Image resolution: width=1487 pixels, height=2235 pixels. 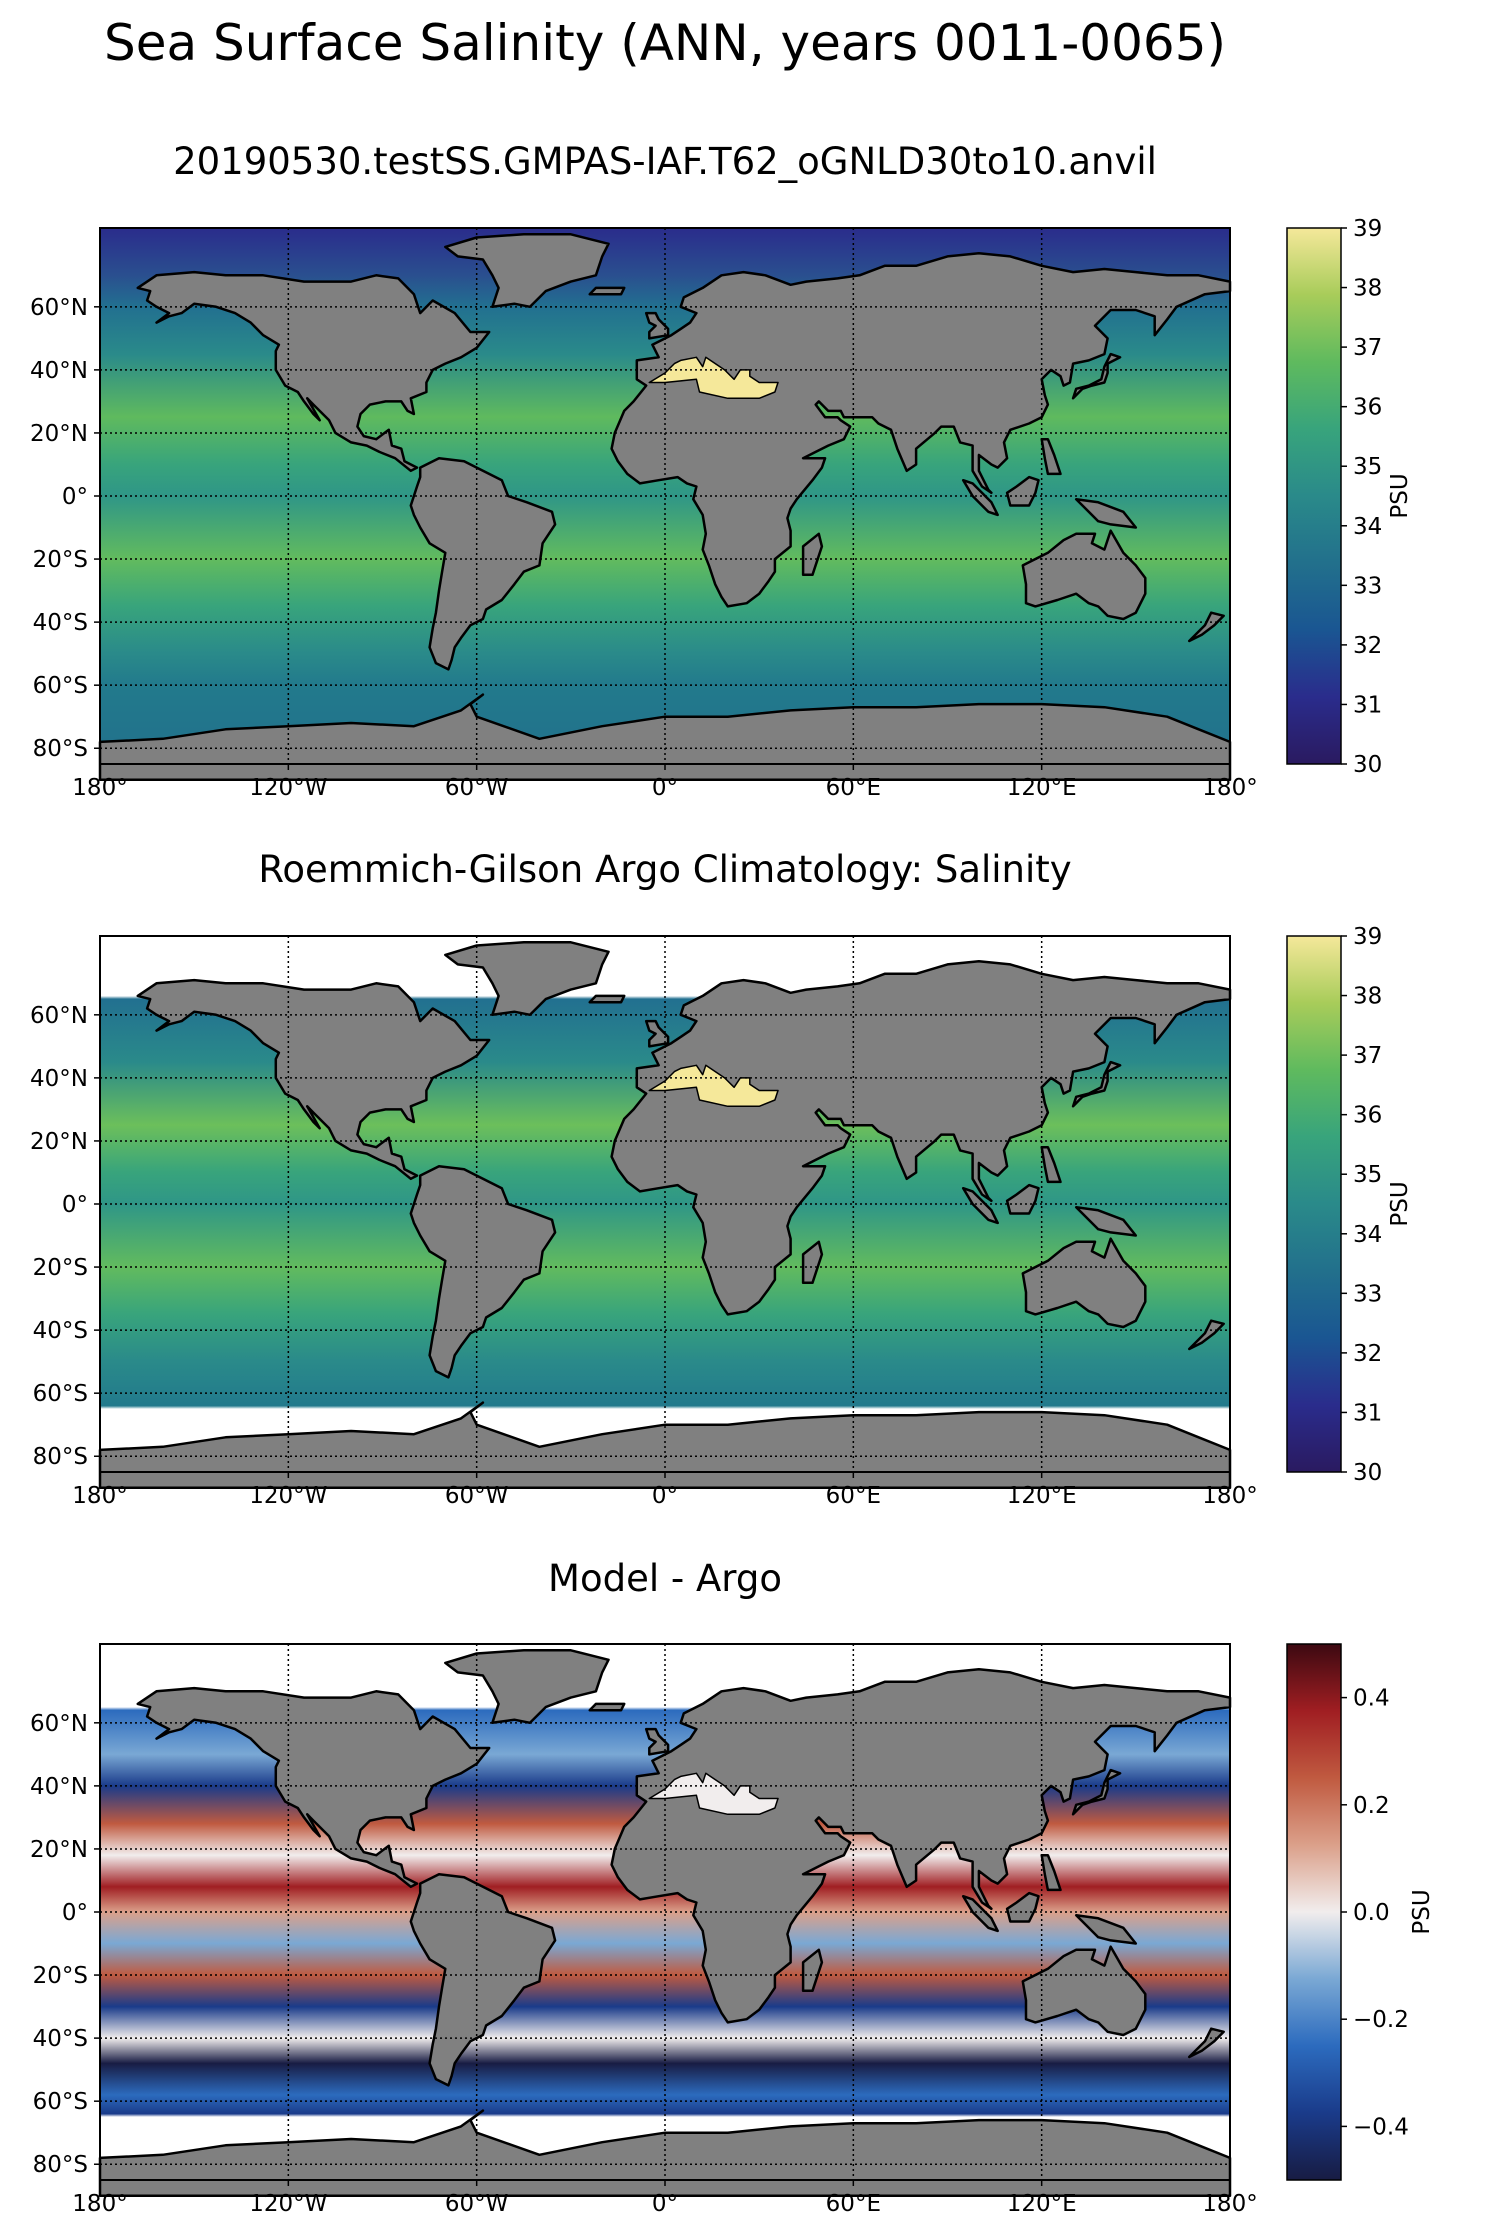 What do you see at coordinates (1349, 1205) in the screenshot?
I see `colorbar-2: 30 31 32 33 34 35 36 37 38 39 PSU` at bounding box center [1349, 1205].